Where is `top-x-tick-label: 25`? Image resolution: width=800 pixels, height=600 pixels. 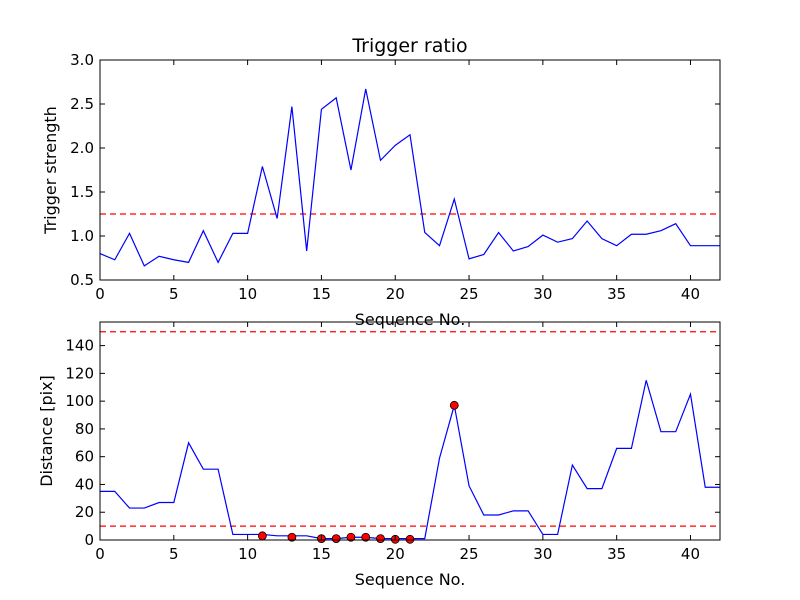
top-x-tick-label: 25 is located at coordinates (469, 294).